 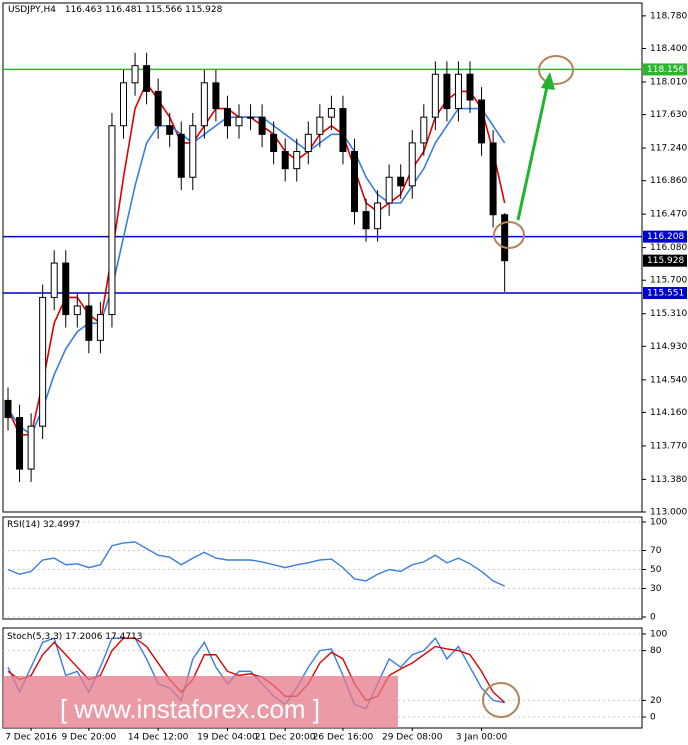 I want to click on stoch-name: Stoch(5,3,3), so click(x=34, y=637).